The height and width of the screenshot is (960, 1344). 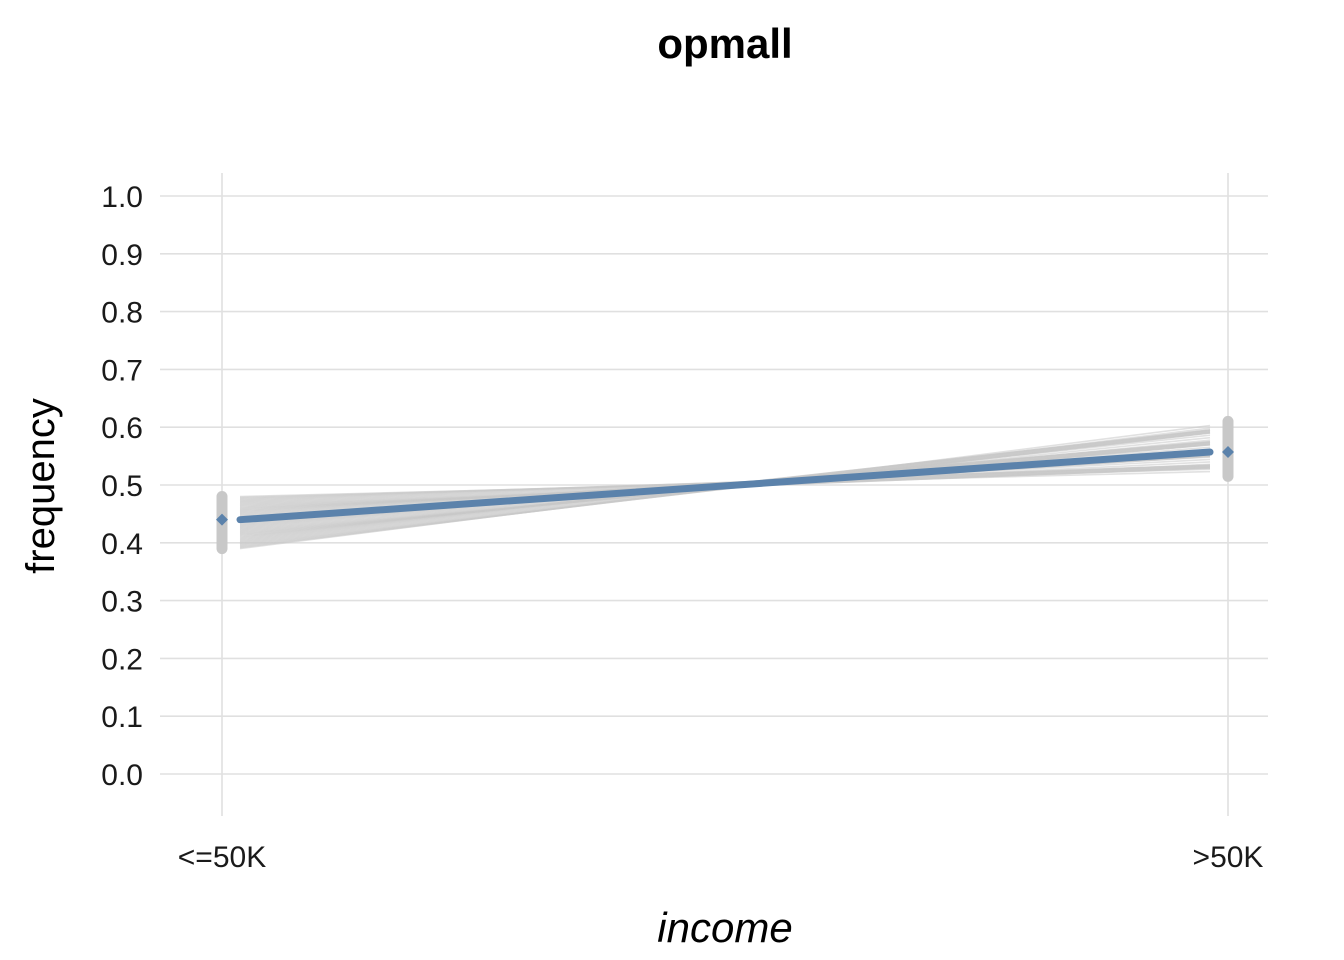 I want to click on y-tick-label: 0.9, so click(x=122, y=255).